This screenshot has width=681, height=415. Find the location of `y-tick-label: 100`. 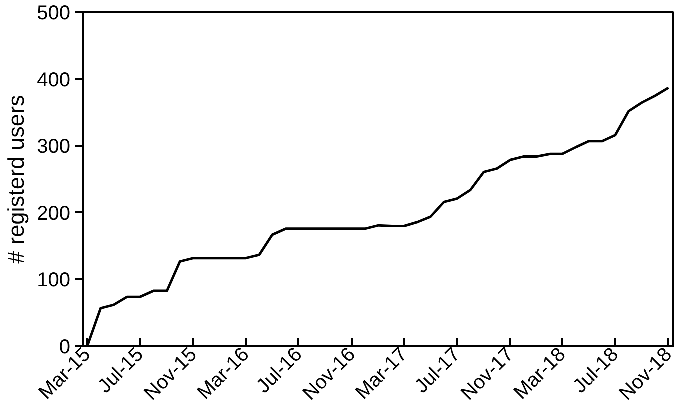

y-tick-label: 100 is located at coordinates (54, 281).